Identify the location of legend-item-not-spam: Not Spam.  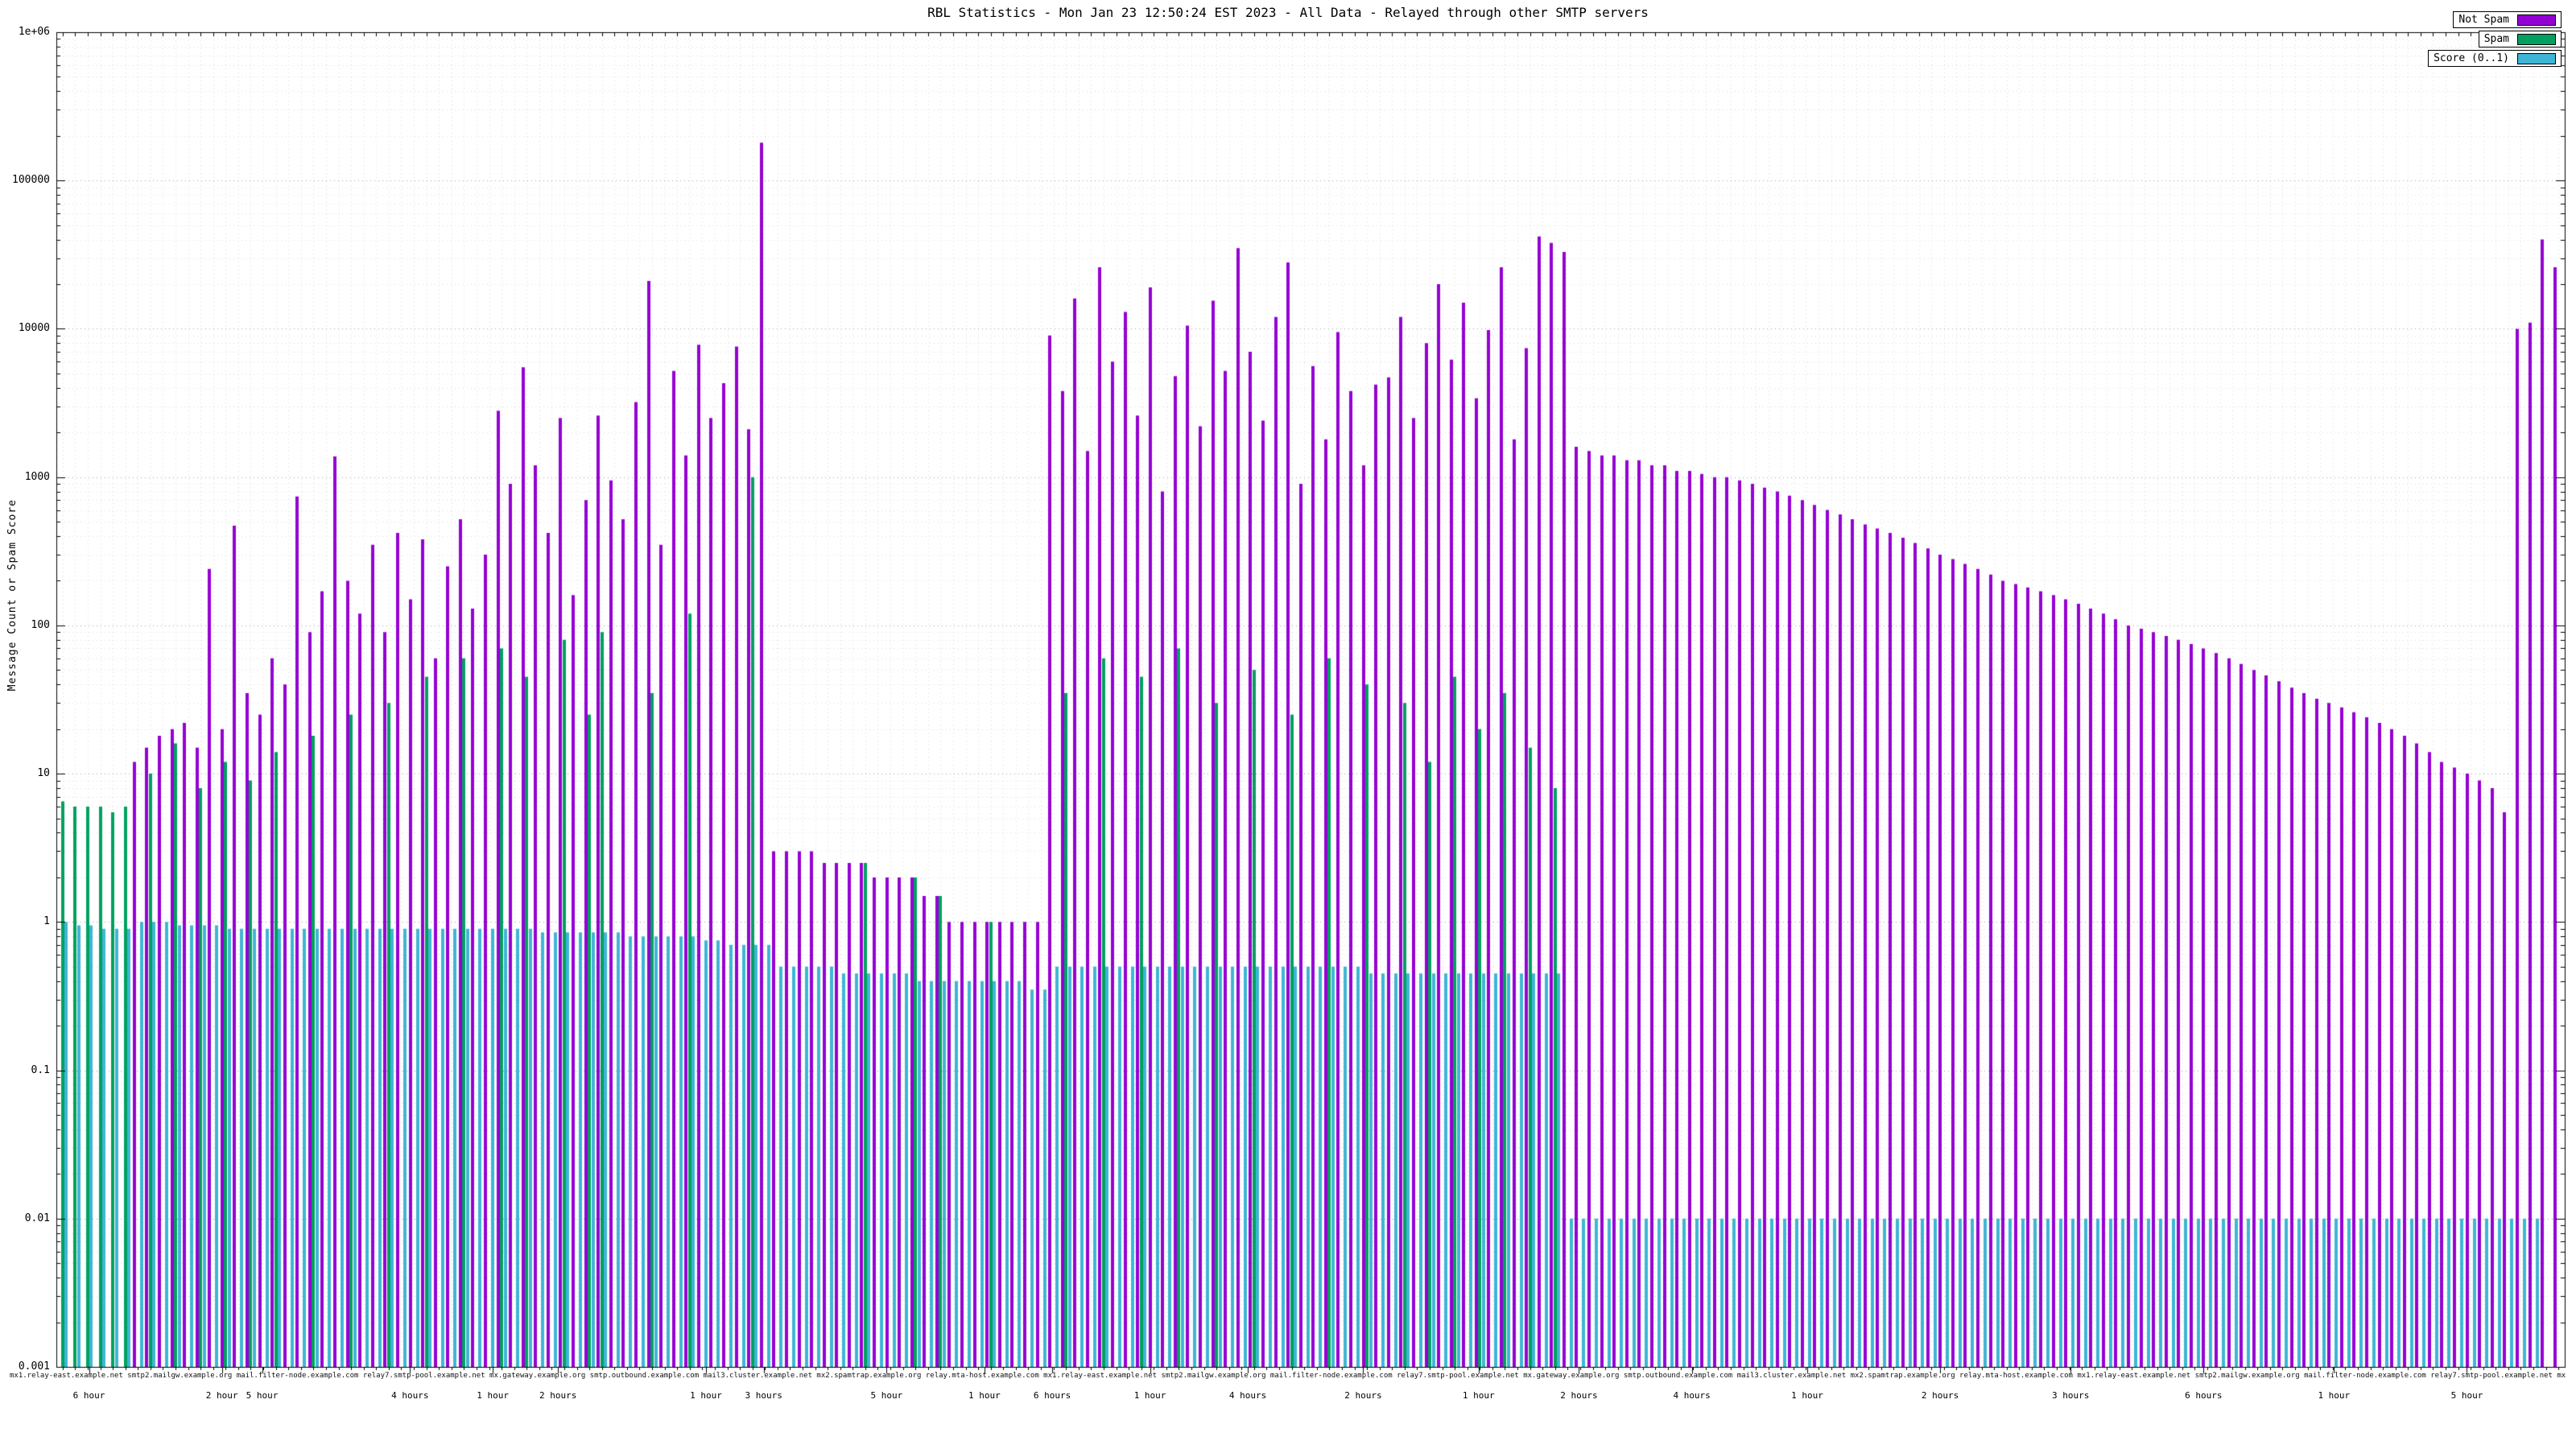
(2507, 19).